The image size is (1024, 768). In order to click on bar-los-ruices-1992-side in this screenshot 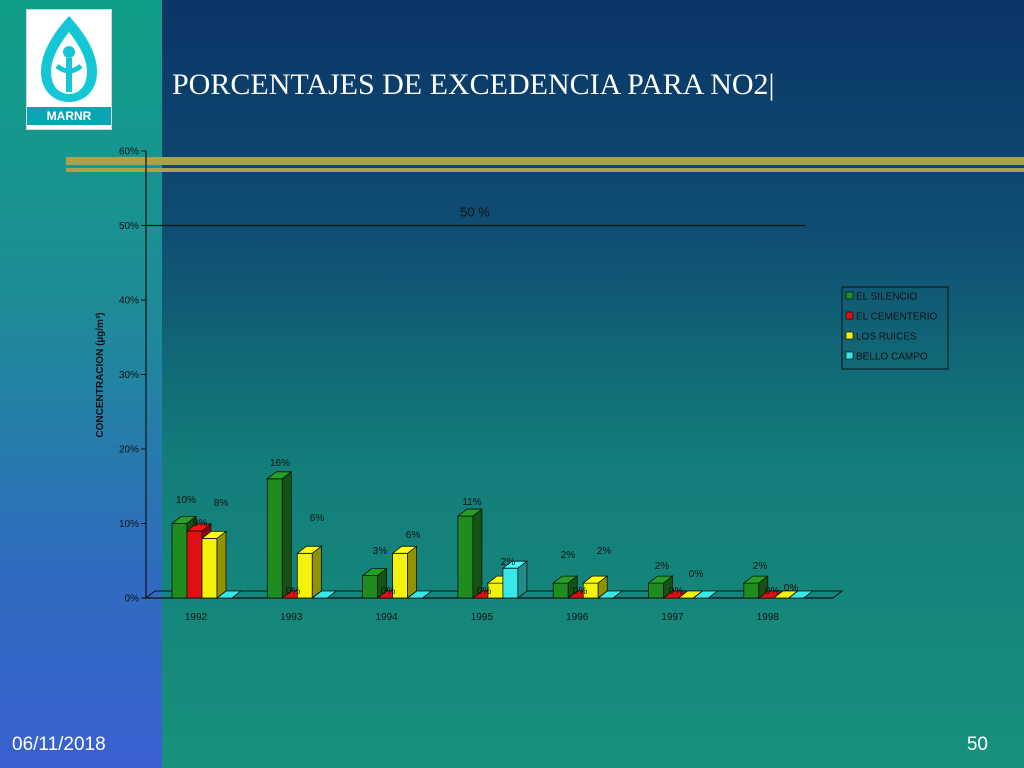, I will do `click(221, 564)`.